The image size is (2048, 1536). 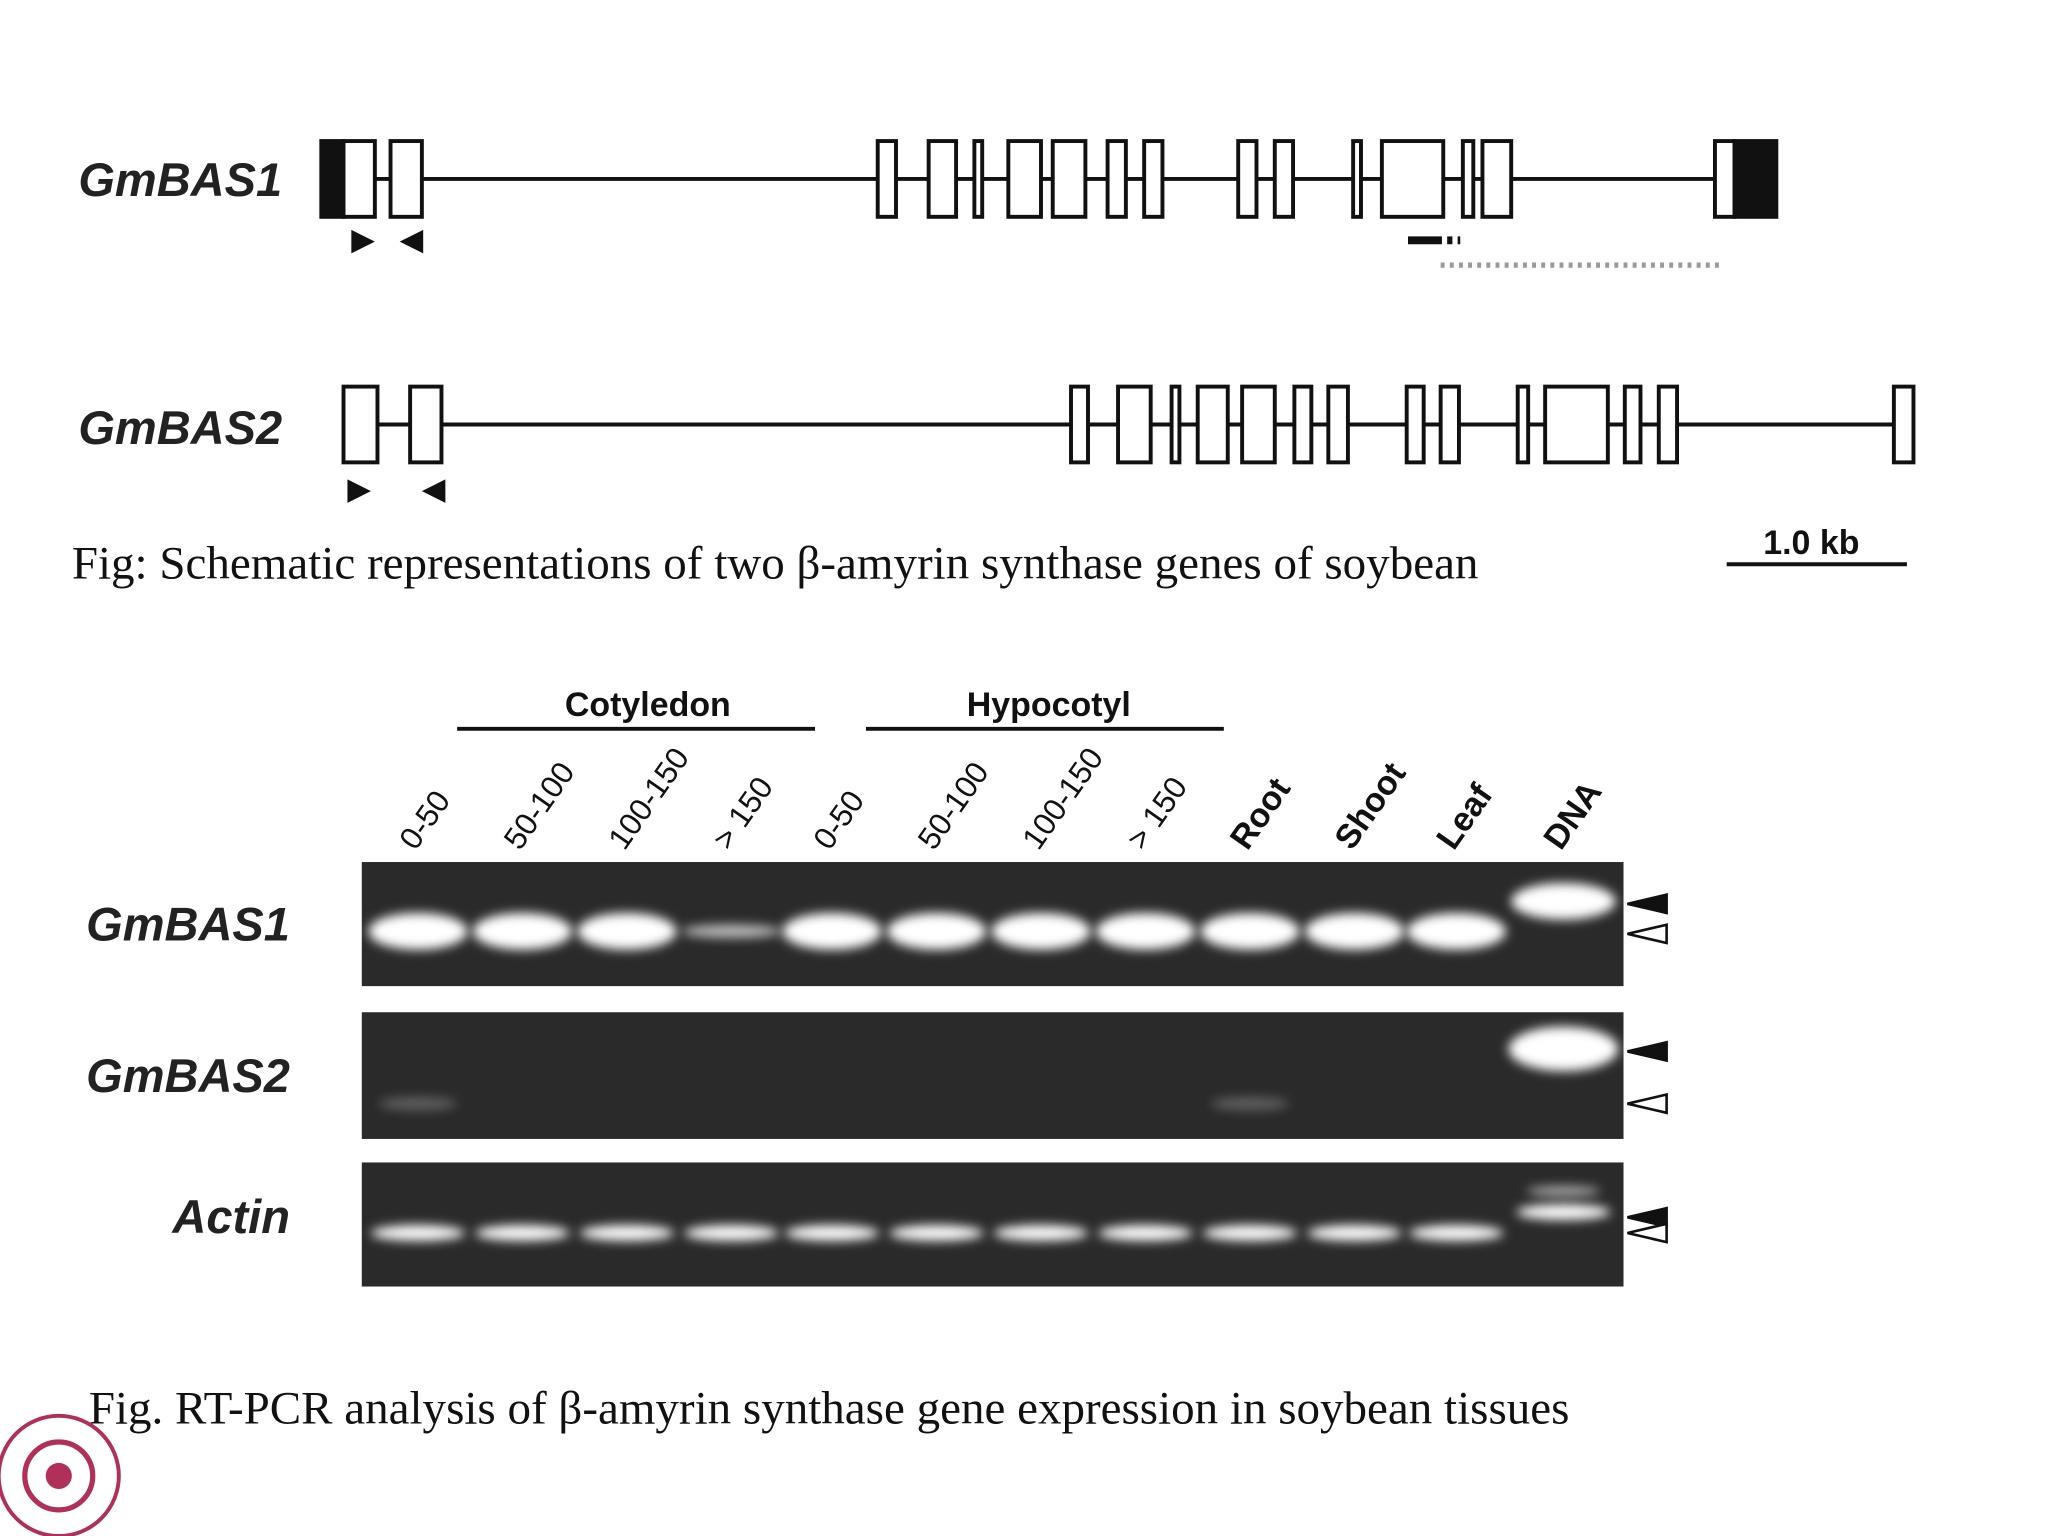 What do you see at coordinates (180, 427) in the screenshot?
I see `gene-label: GmBAS2` at bounding box center [180, 427].